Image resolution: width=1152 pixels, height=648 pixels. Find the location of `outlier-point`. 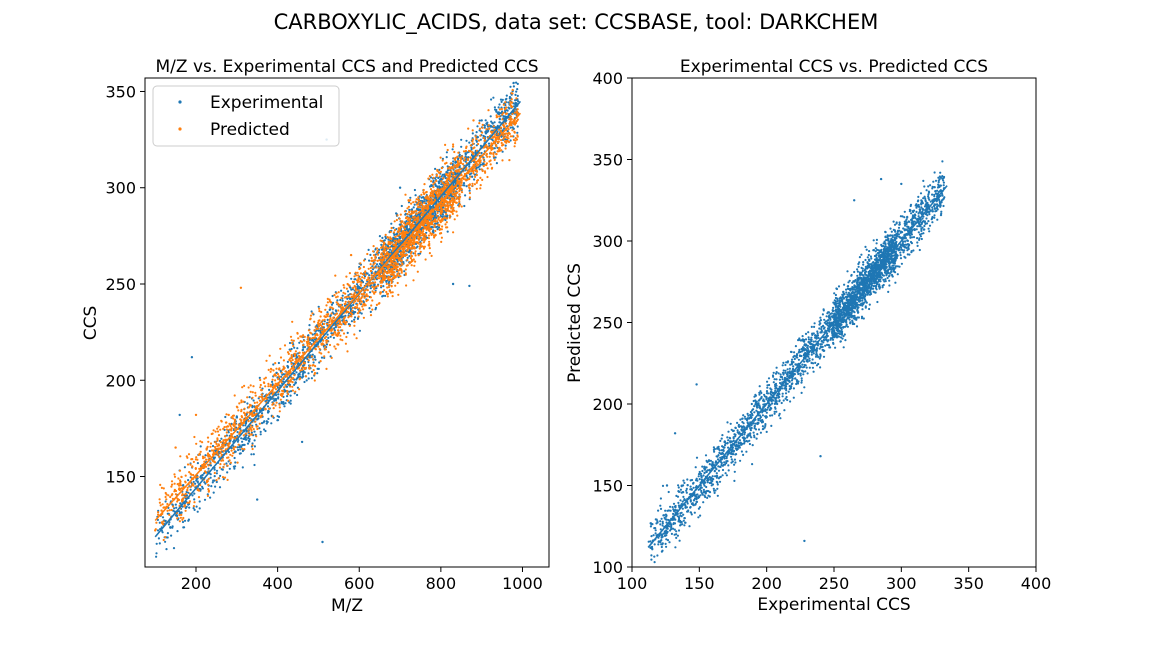

outlier-point is located at coordinates (400, 187).